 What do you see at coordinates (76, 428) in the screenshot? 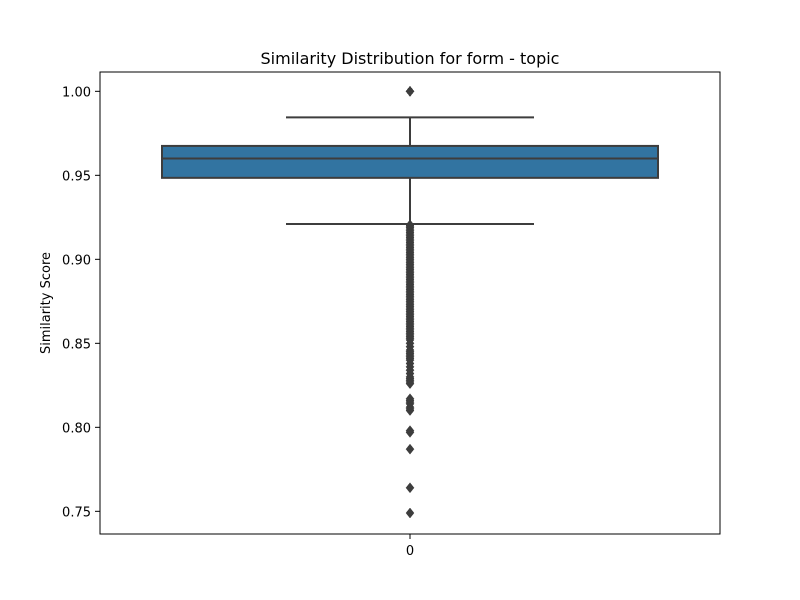
I see `y-tick-label: 0.80` at bounding box center [76, 428].